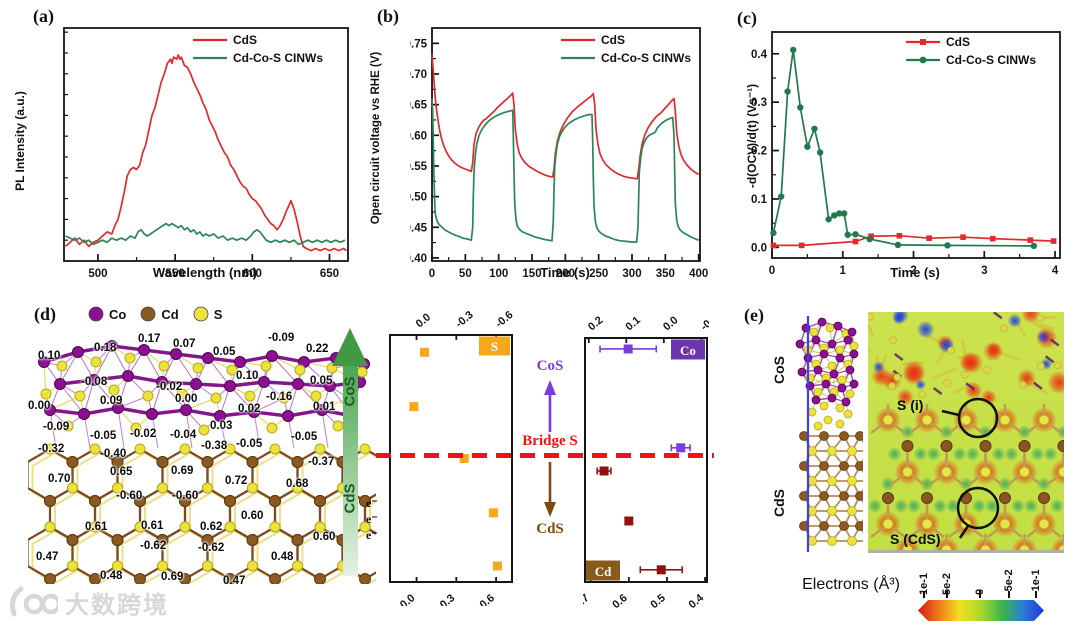  What do you see at coordinates (910, 405) in the screenshot?
I see `annotation-s-i: S (i)` at bounding box center [910, 405].